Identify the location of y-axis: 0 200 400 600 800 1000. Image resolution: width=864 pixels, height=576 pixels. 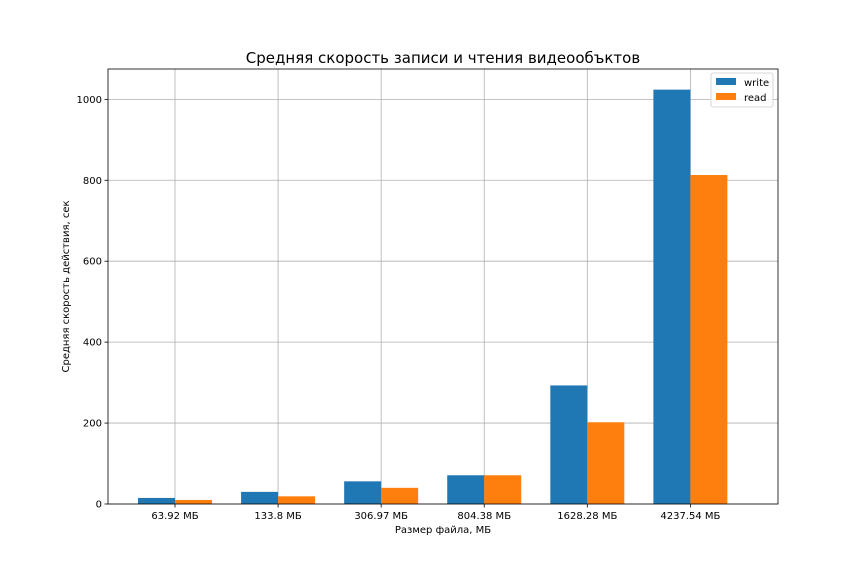
(92, 303).